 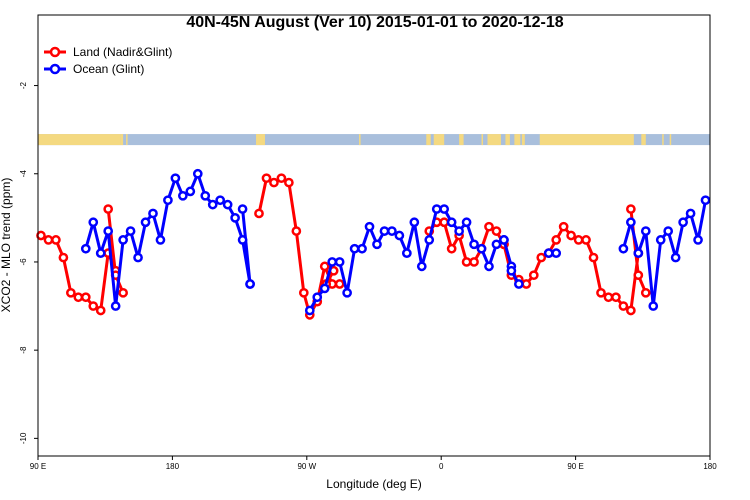 I want to click on y-tick-label: -2, so click(x=23, y=85).